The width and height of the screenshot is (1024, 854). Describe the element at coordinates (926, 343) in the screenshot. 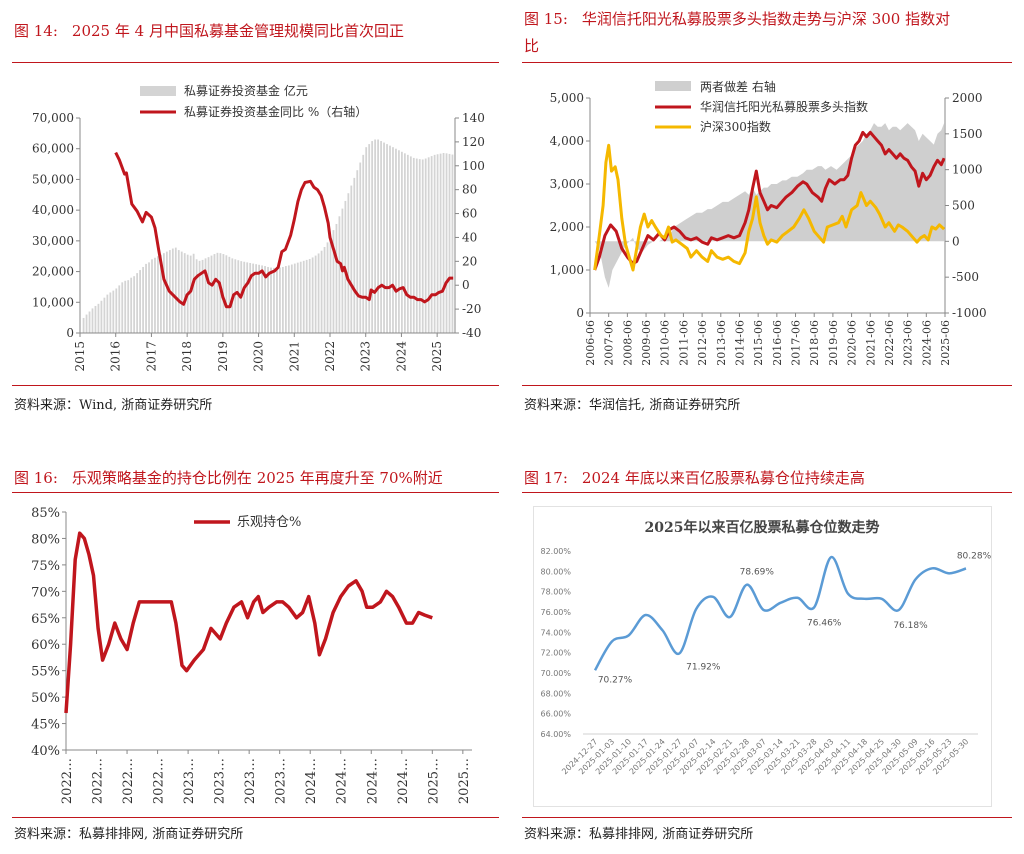

I see `x-tick-label: 2024-06` at that location.